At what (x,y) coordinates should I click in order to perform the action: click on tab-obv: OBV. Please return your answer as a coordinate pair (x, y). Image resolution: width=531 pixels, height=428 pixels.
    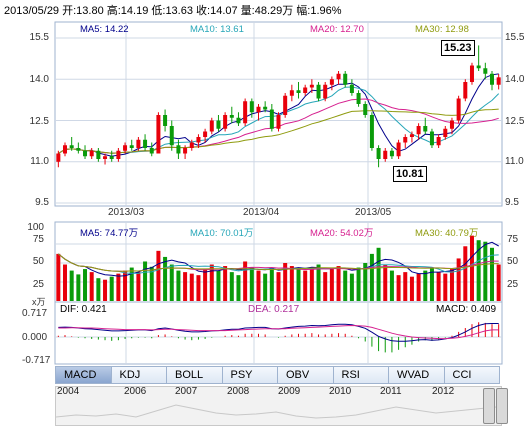
    Looking at the image, I should click on (306, 375).